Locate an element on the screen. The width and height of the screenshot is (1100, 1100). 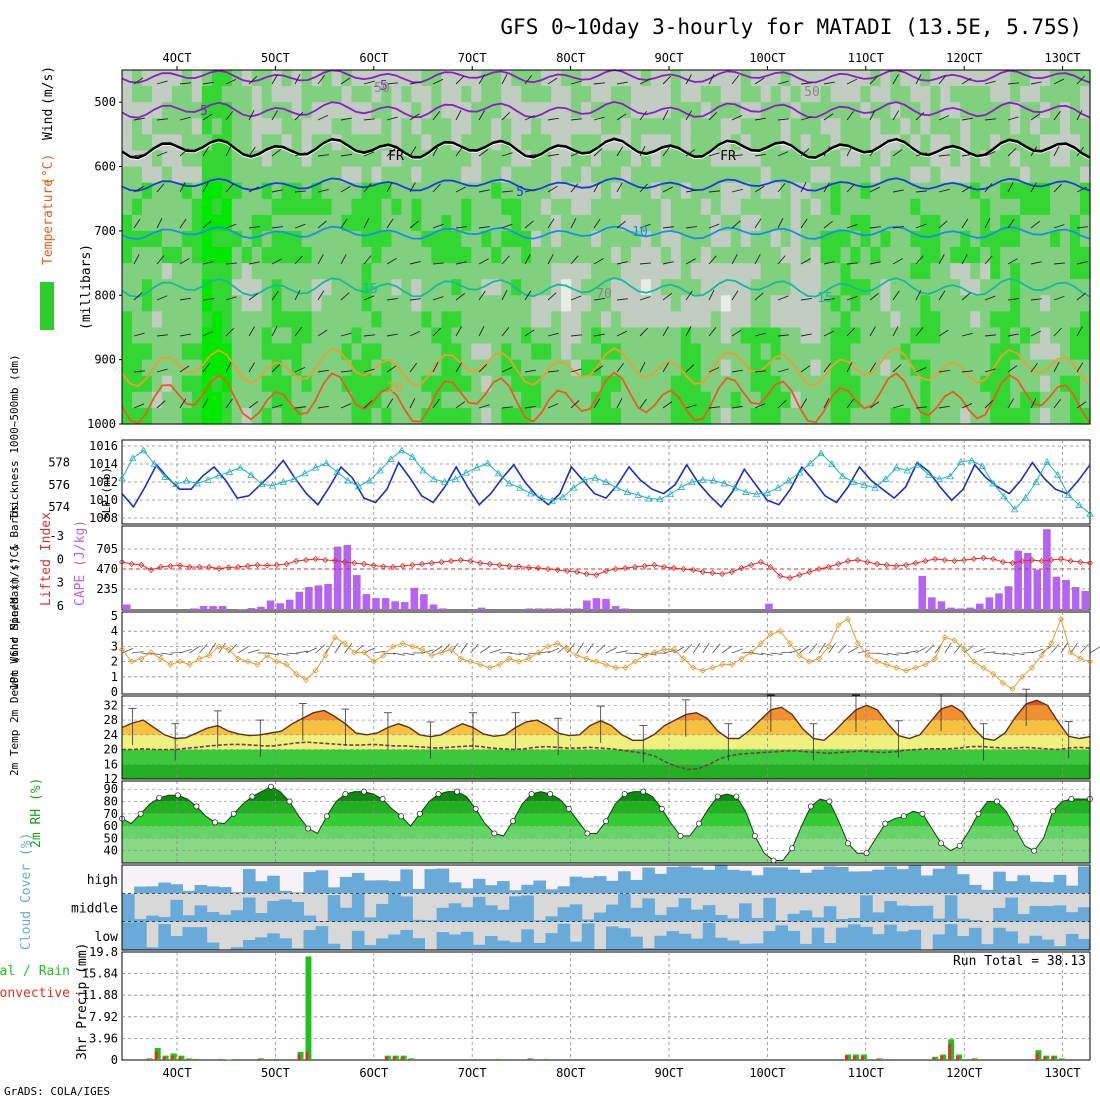
rh-tick-label: 80 is located at coordinates (111, 801).